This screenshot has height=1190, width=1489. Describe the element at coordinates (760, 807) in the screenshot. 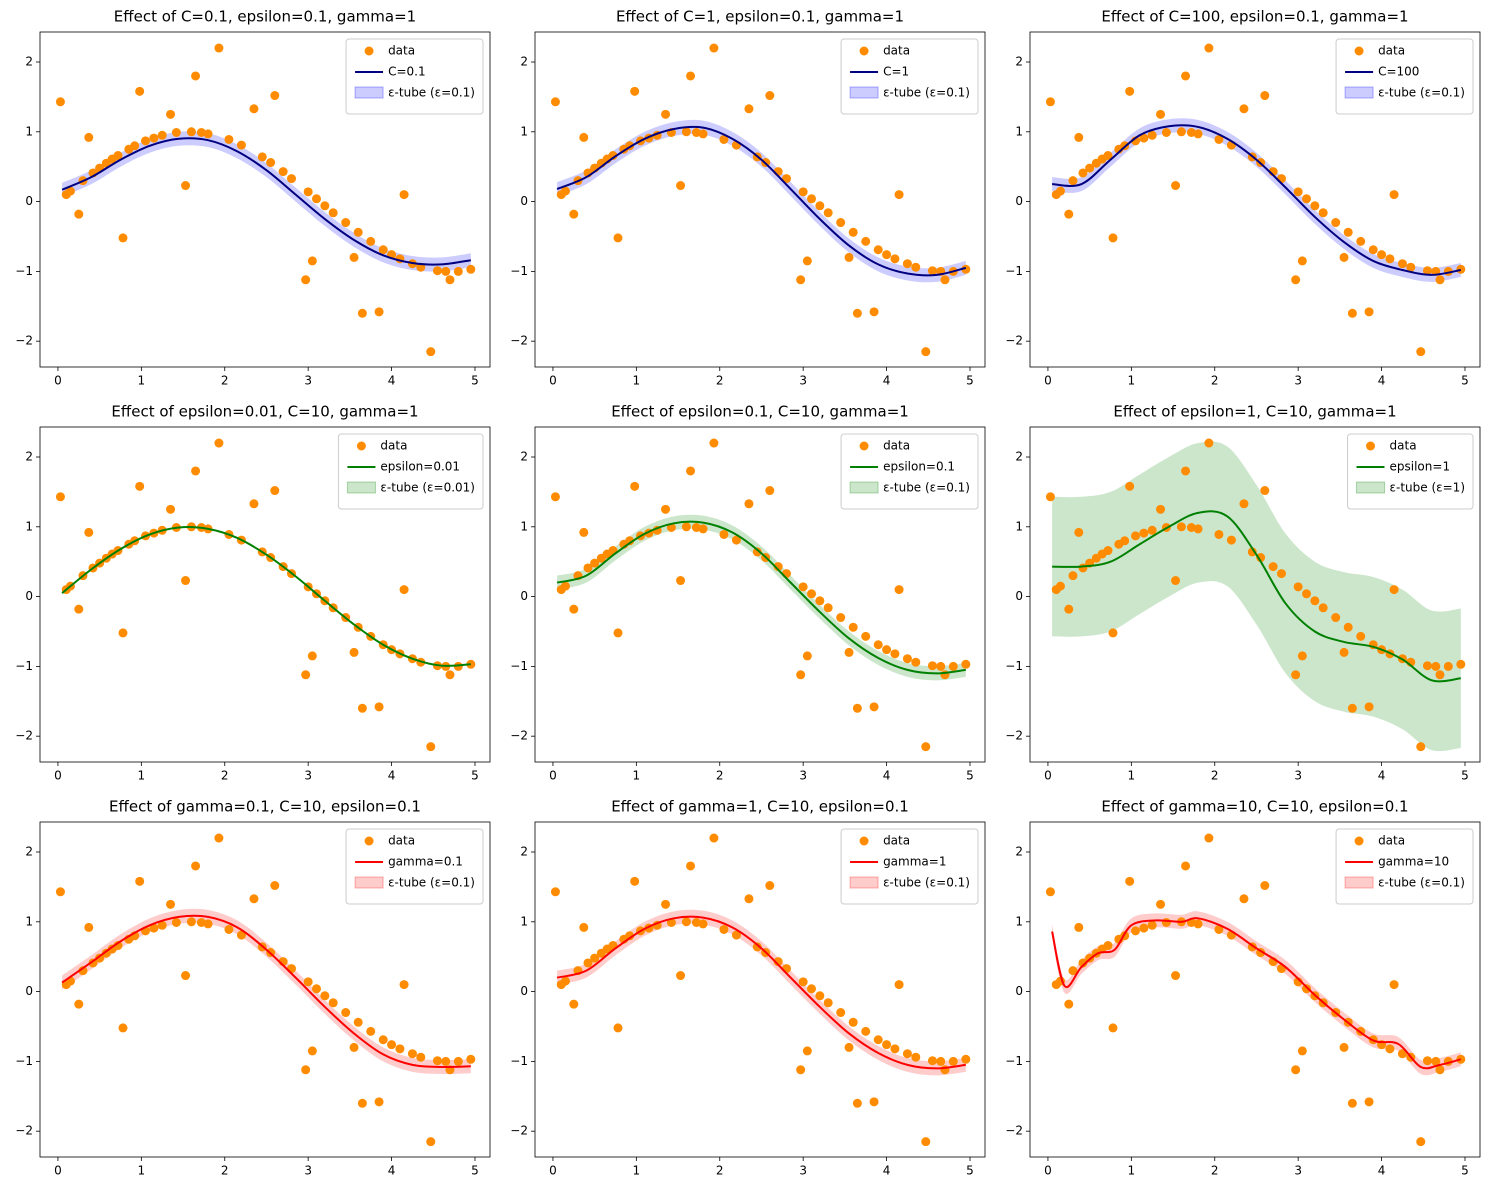

I see `chart-title: Effect of gamma=1, C=10, epsilon=0.1` at that location.